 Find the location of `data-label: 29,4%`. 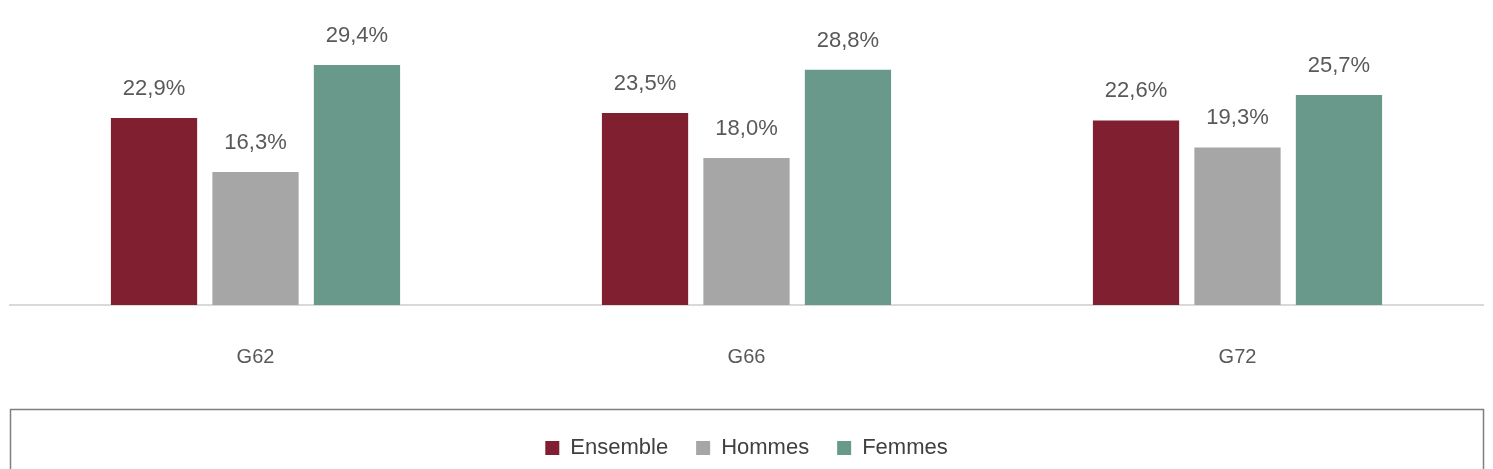

data-label: 29,4% is located at coordinates (357, 34).